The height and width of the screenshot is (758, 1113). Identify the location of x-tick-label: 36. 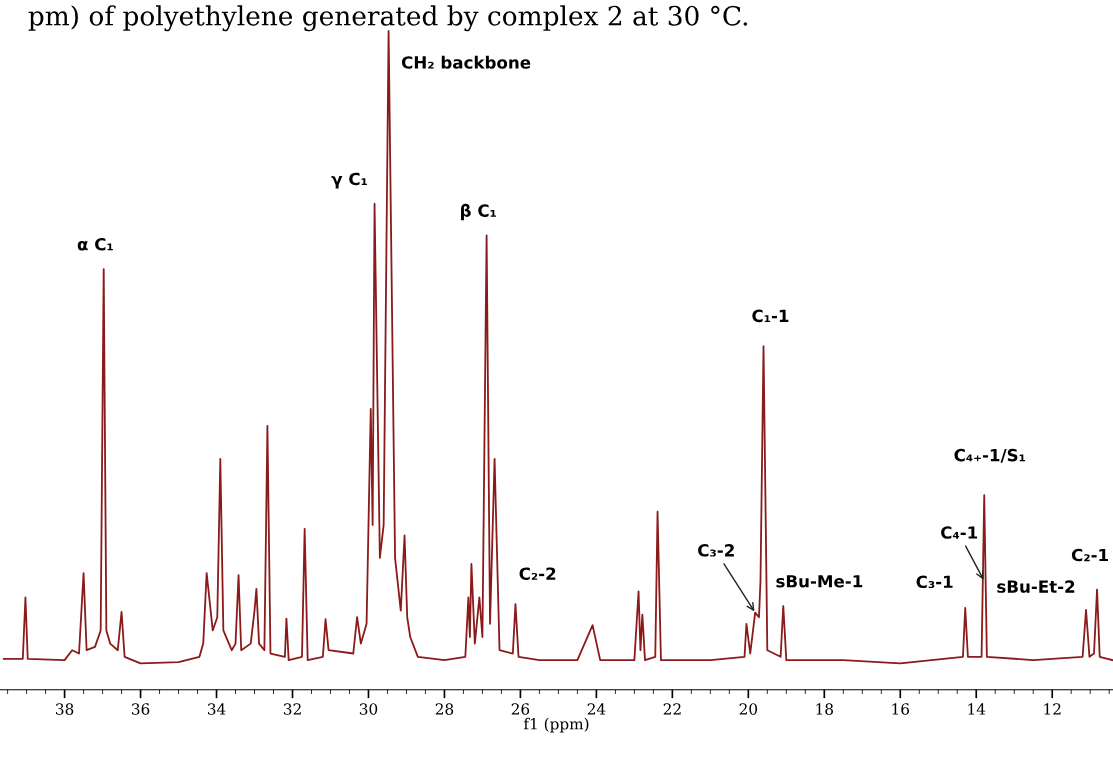
(140, 709).